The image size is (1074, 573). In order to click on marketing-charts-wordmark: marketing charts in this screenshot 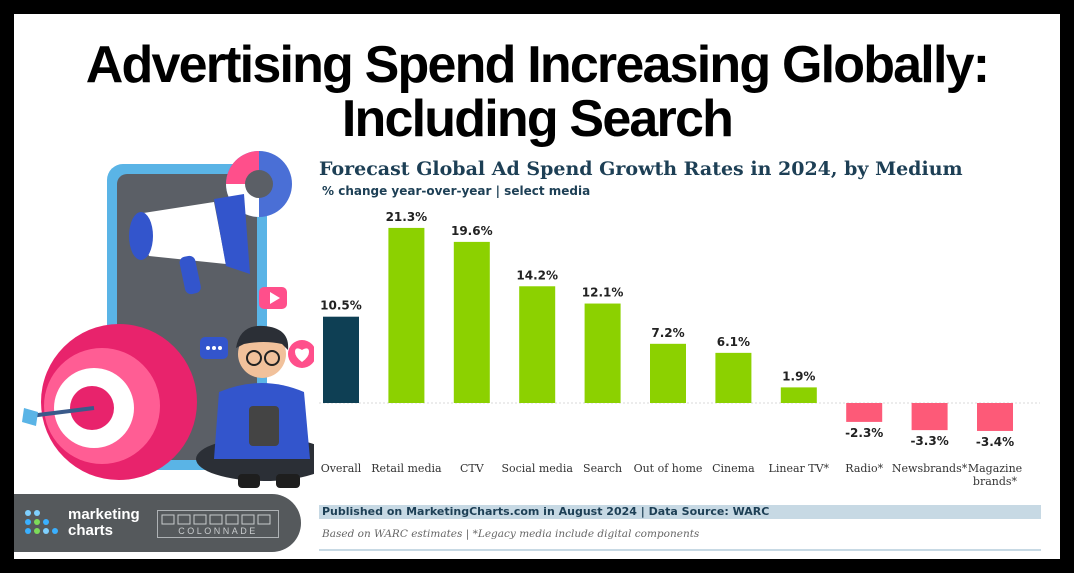, I will do `click(104, 523)`.